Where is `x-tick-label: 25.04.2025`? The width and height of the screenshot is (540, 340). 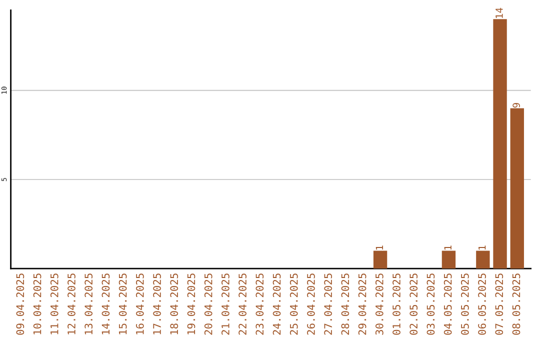 x-tick-label: 25.04.2025 is located at coordinates (294, 304).